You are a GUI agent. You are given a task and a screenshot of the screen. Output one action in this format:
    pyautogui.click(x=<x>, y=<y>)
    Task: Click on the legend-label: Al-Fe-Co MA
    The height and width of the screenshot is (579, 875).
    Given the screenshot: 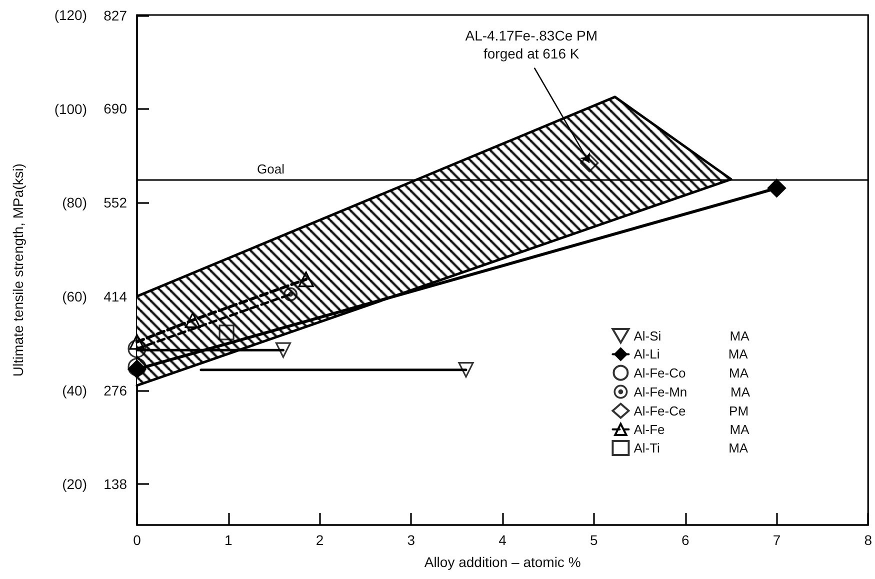 What is the action you would take?
    pyautogui.click(x=691, y=372)
    